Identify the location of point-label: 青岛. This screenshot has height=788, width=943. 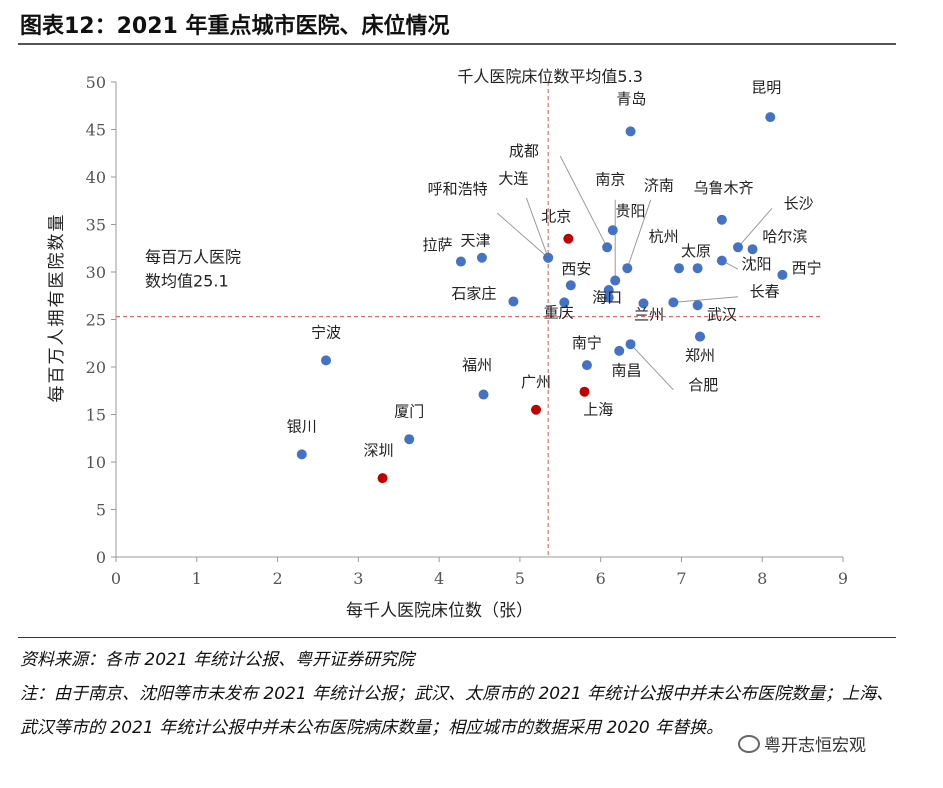
(631, 99).